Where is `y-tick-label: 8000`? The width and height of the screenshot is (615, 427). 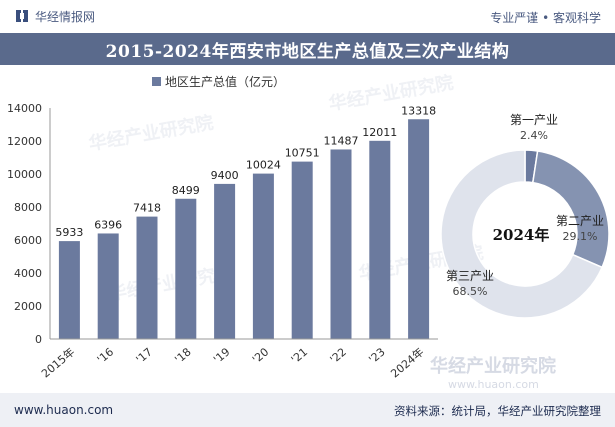 y-tick-label: 8000 is located at coordinates (28, 207).